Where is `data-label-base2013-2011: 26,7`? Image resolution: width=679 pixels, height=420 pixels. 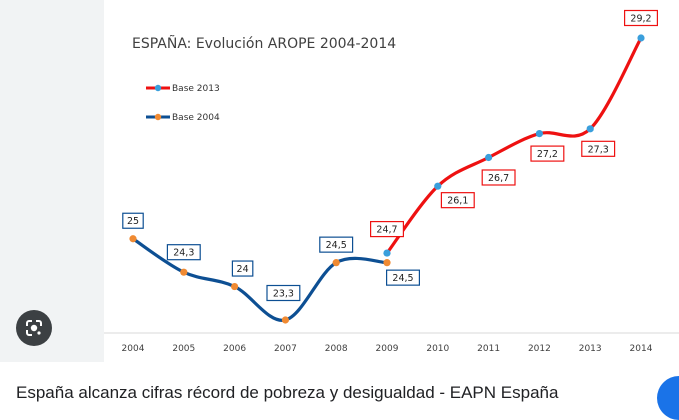 data-label-base2013-2011: 26,7 is located at coordinates (498, 178).